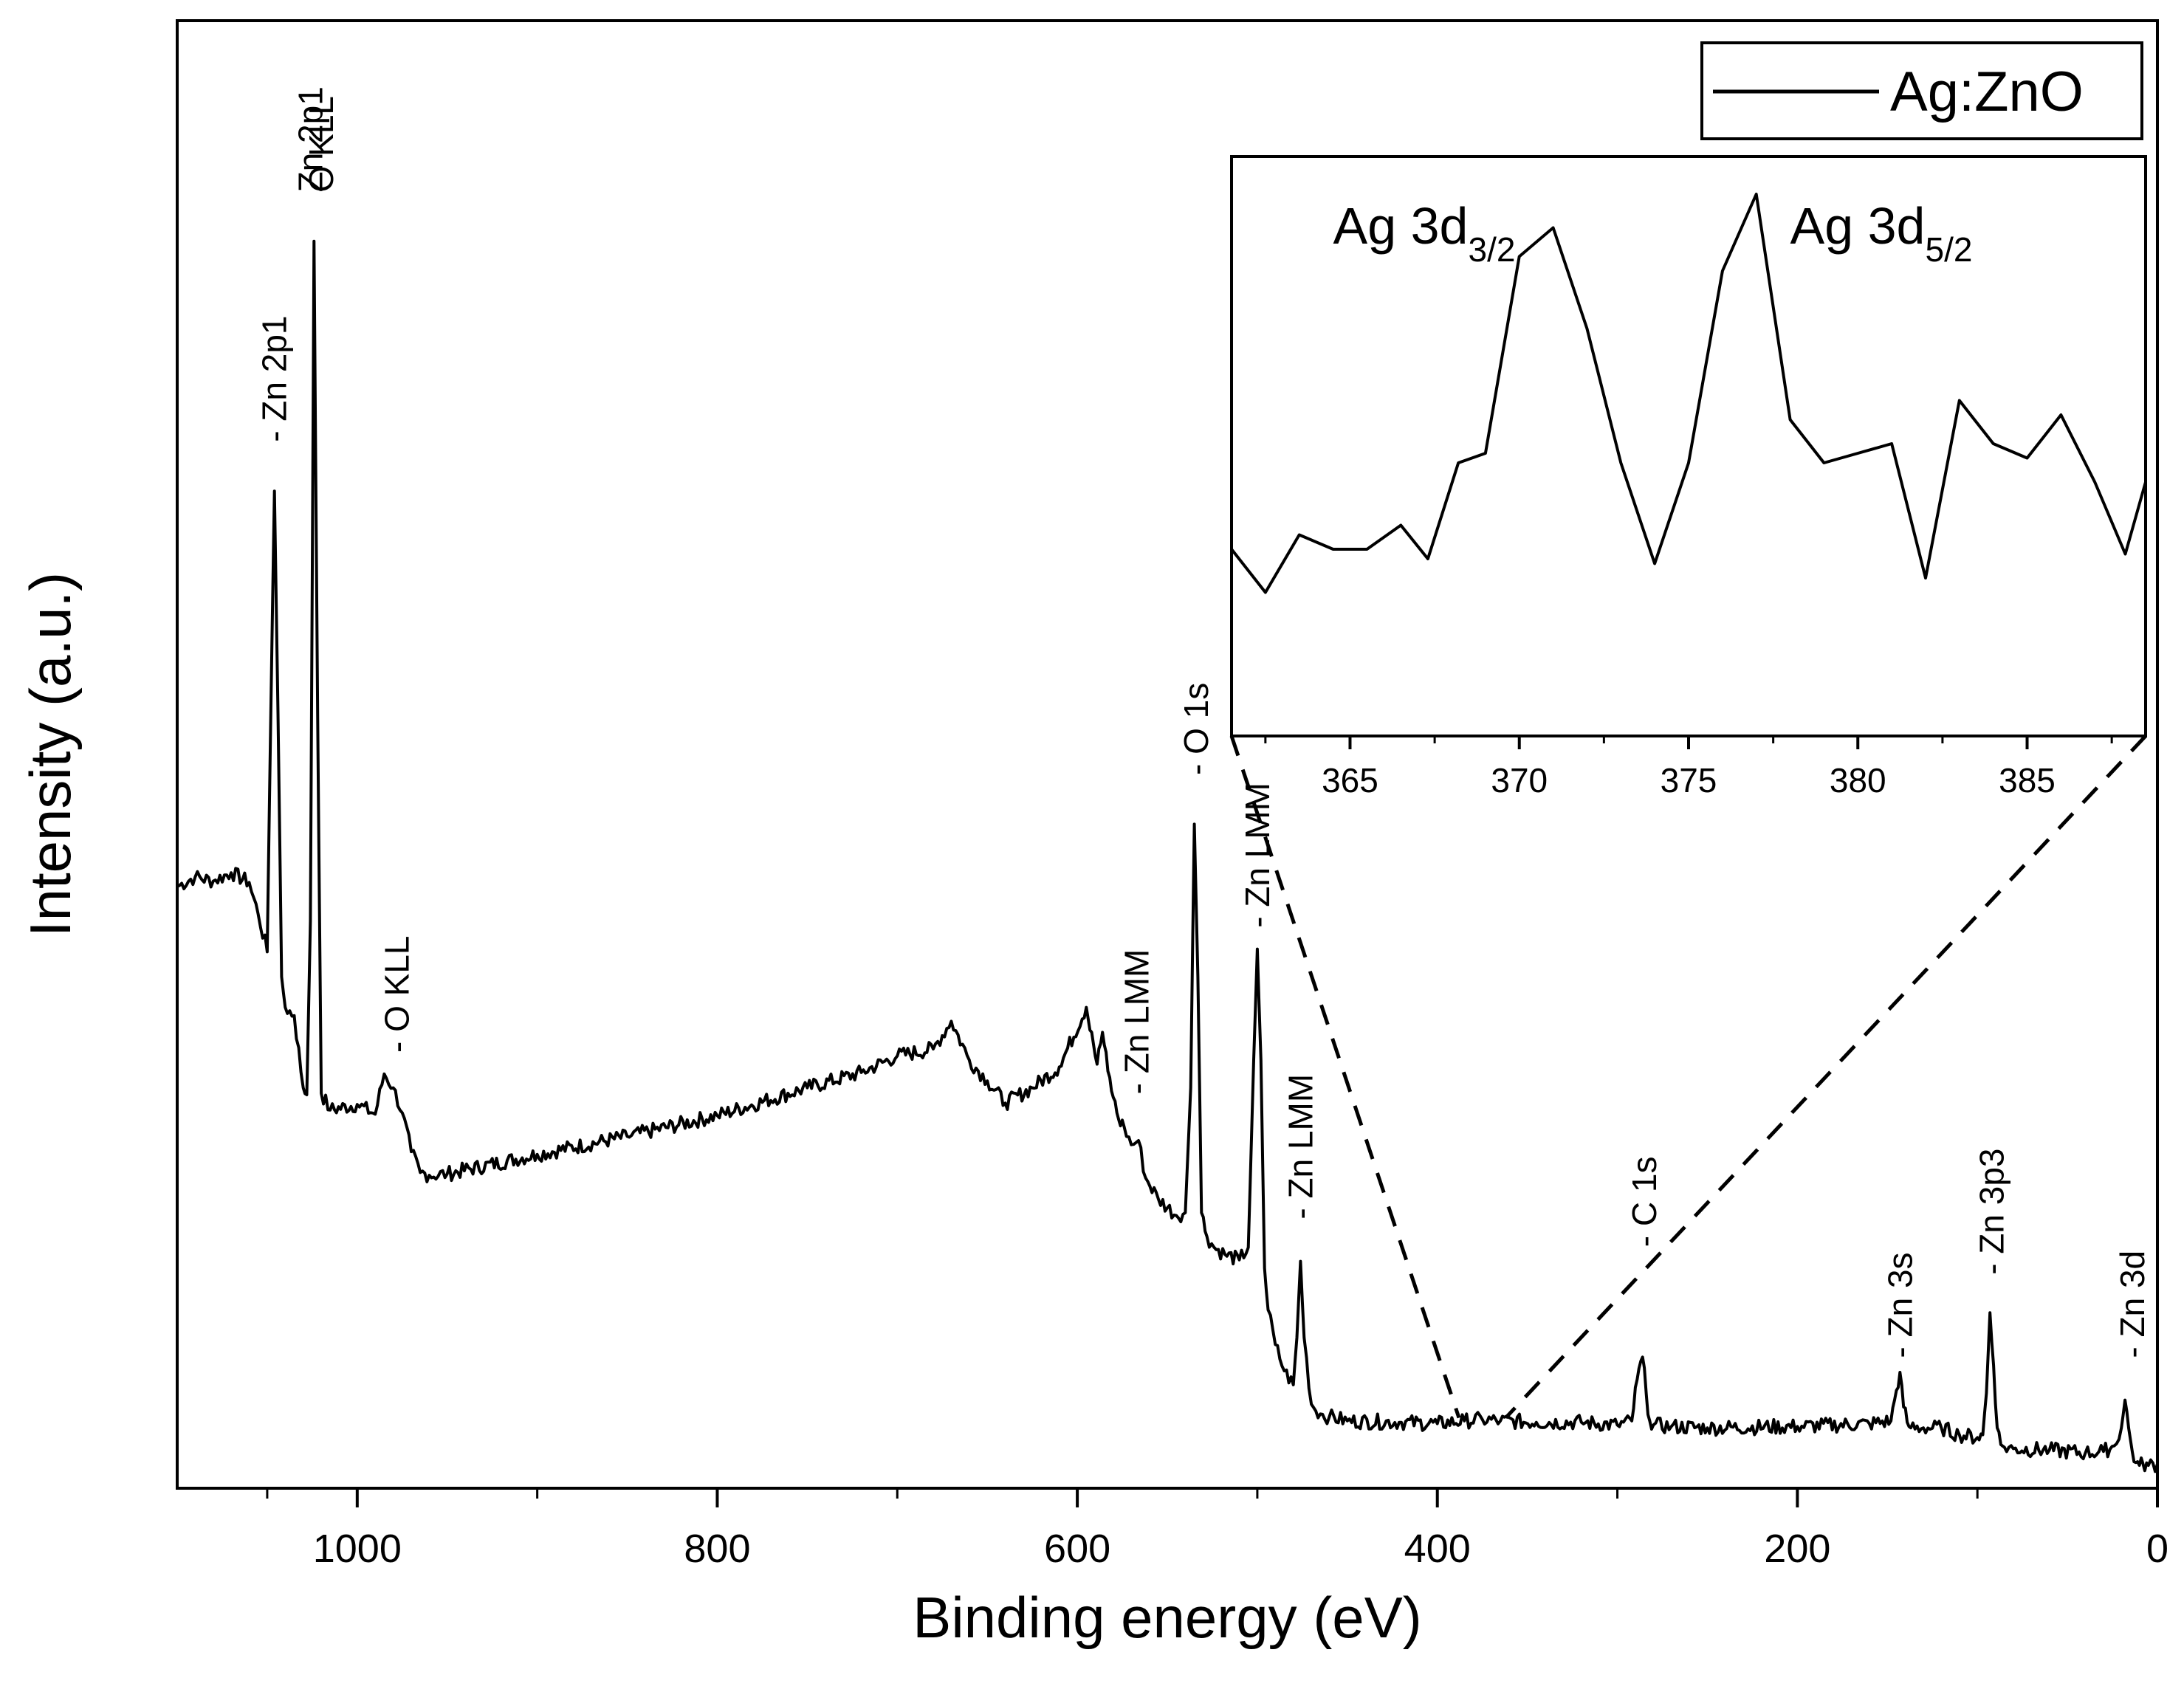 Image resolution: width=2184 pixels, height=1706 pixels. What do you see at coordinates (1345, 1077) in the screenshot?
I see `zoom-connector-left` at bounding box center [1345, 1077].